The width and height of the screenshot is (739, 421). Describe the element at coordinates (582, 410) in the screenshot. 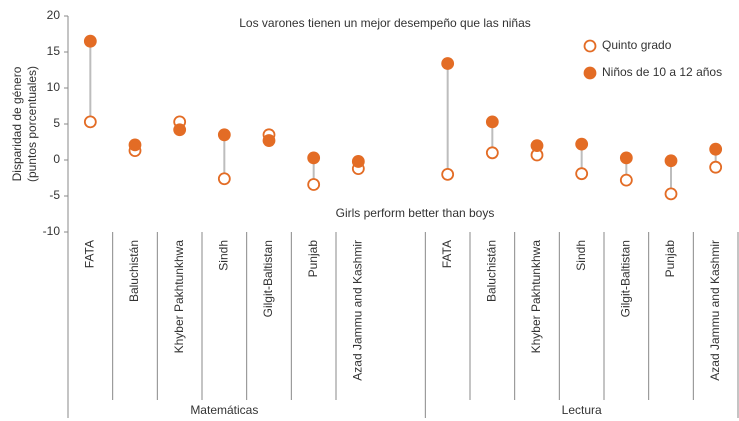

I see `group-label: Lectura` at that location.